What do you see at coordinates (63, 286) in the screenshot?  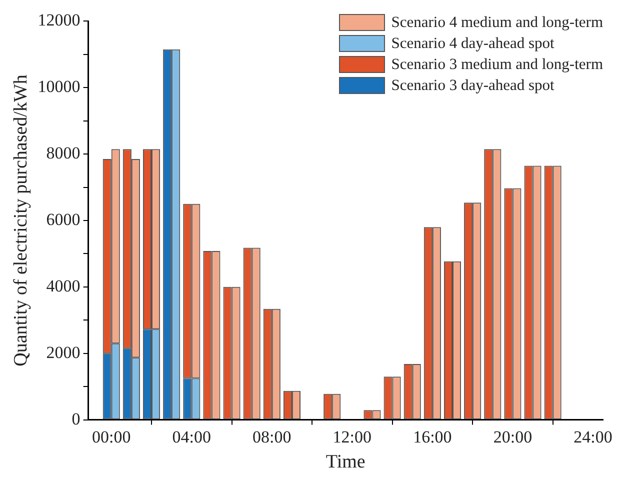 I see `y-tick-label: 4000` at bounding box center [63, 286].